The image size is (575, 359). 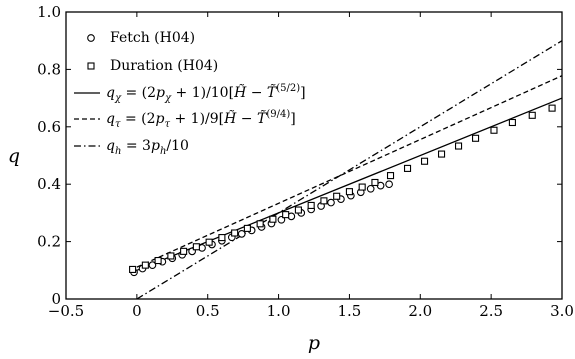 What do you see at coordinates (562, 311) in the screenshot?
I see `x-tick-label: 3.0` at bounding box center [562, 311].